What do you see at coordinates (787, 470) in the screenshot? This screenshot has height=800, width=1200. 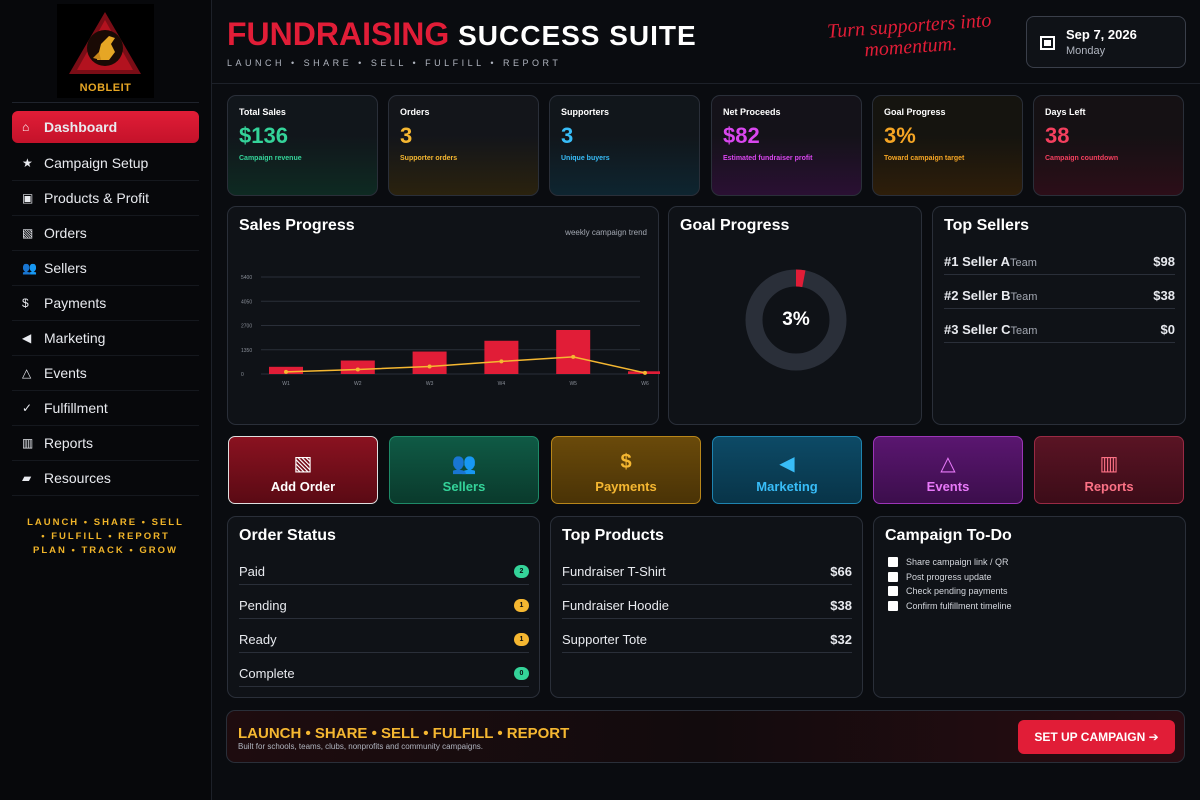 I see `marketing-button: ◀ Marketing` at bounding box center [787, 470].